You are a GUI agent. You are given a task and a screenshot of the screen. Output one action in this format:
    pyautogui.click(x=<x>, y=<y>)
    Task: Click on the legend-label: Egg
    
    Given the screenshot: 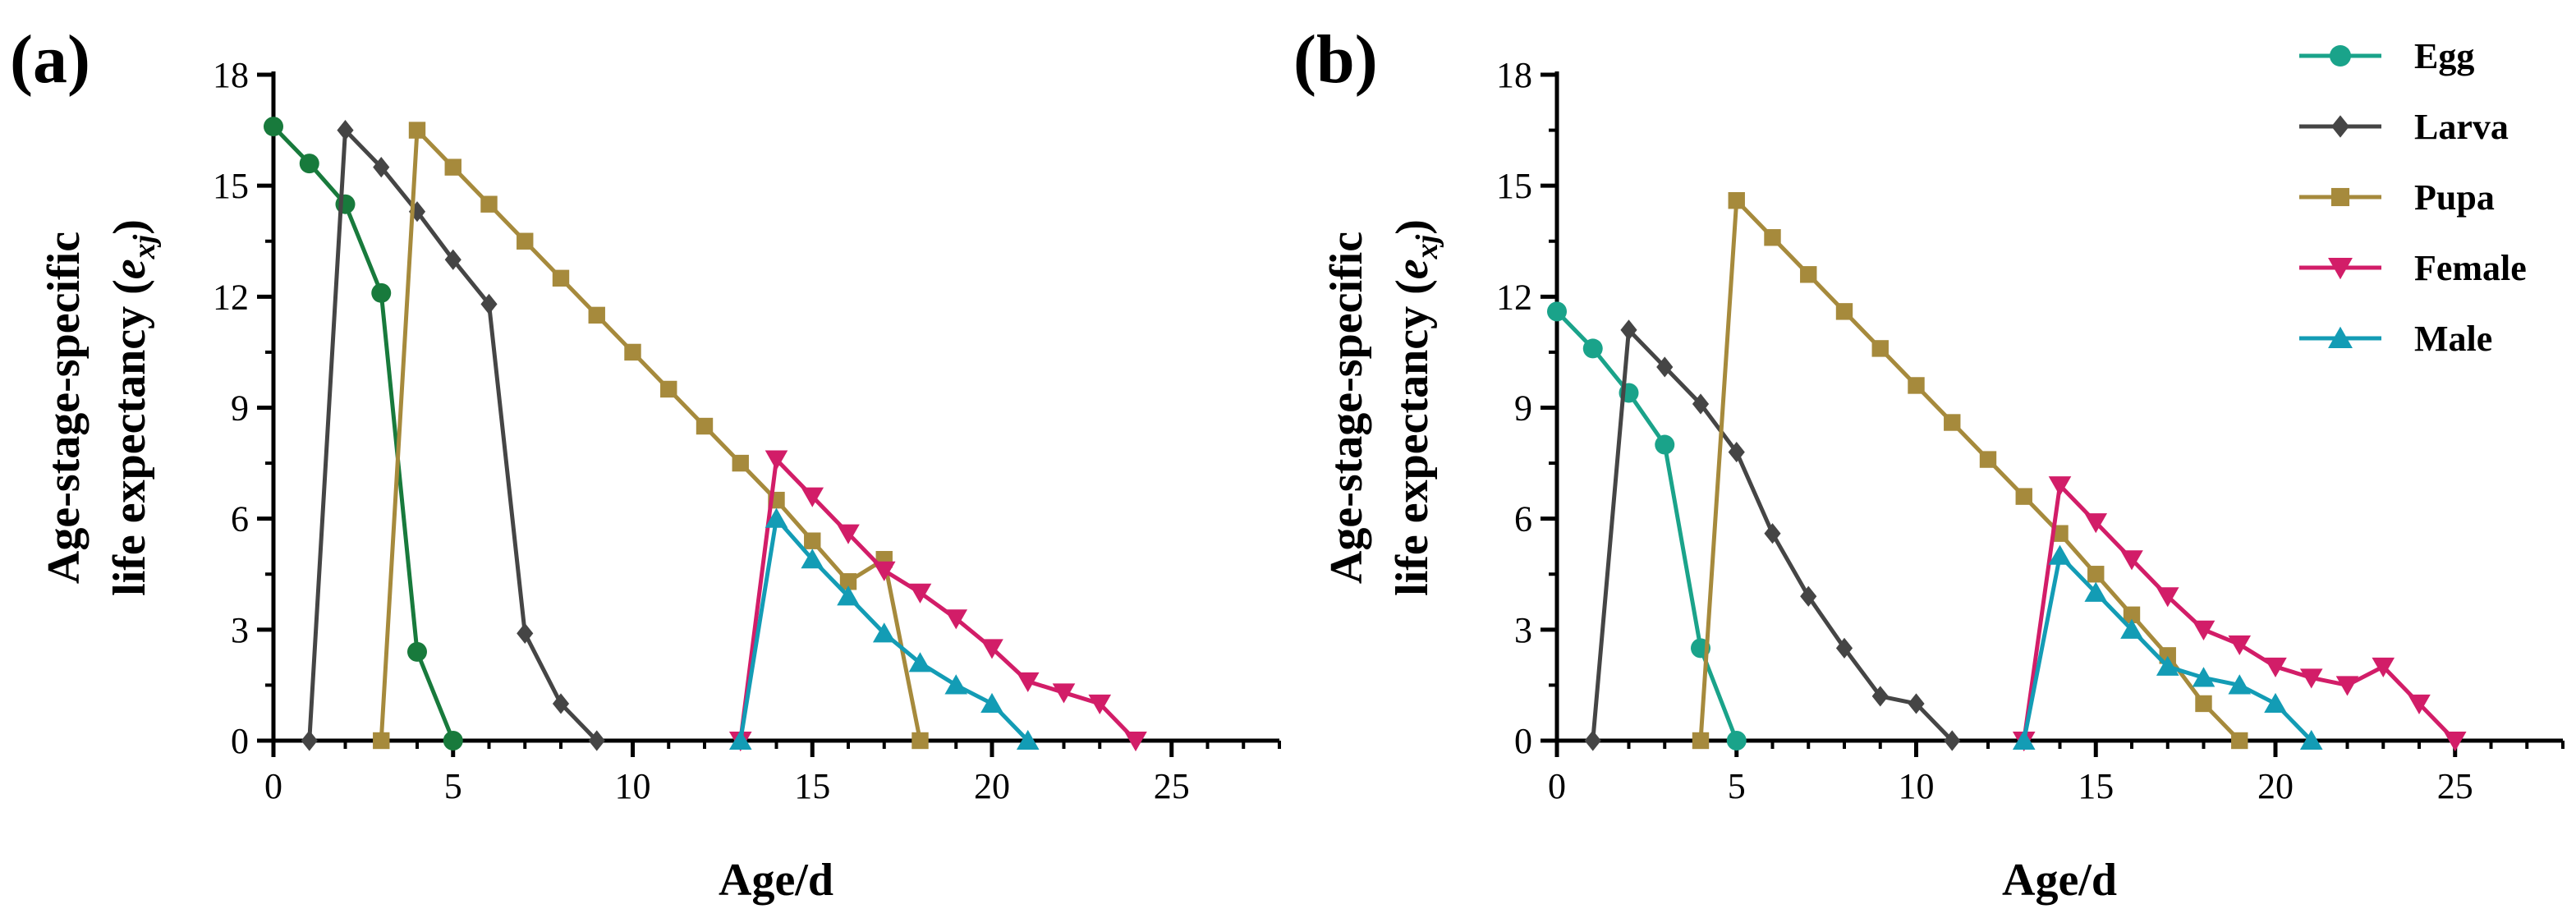 What is the action you would take?
    pyautogui.click(x=2444, y=56)
    